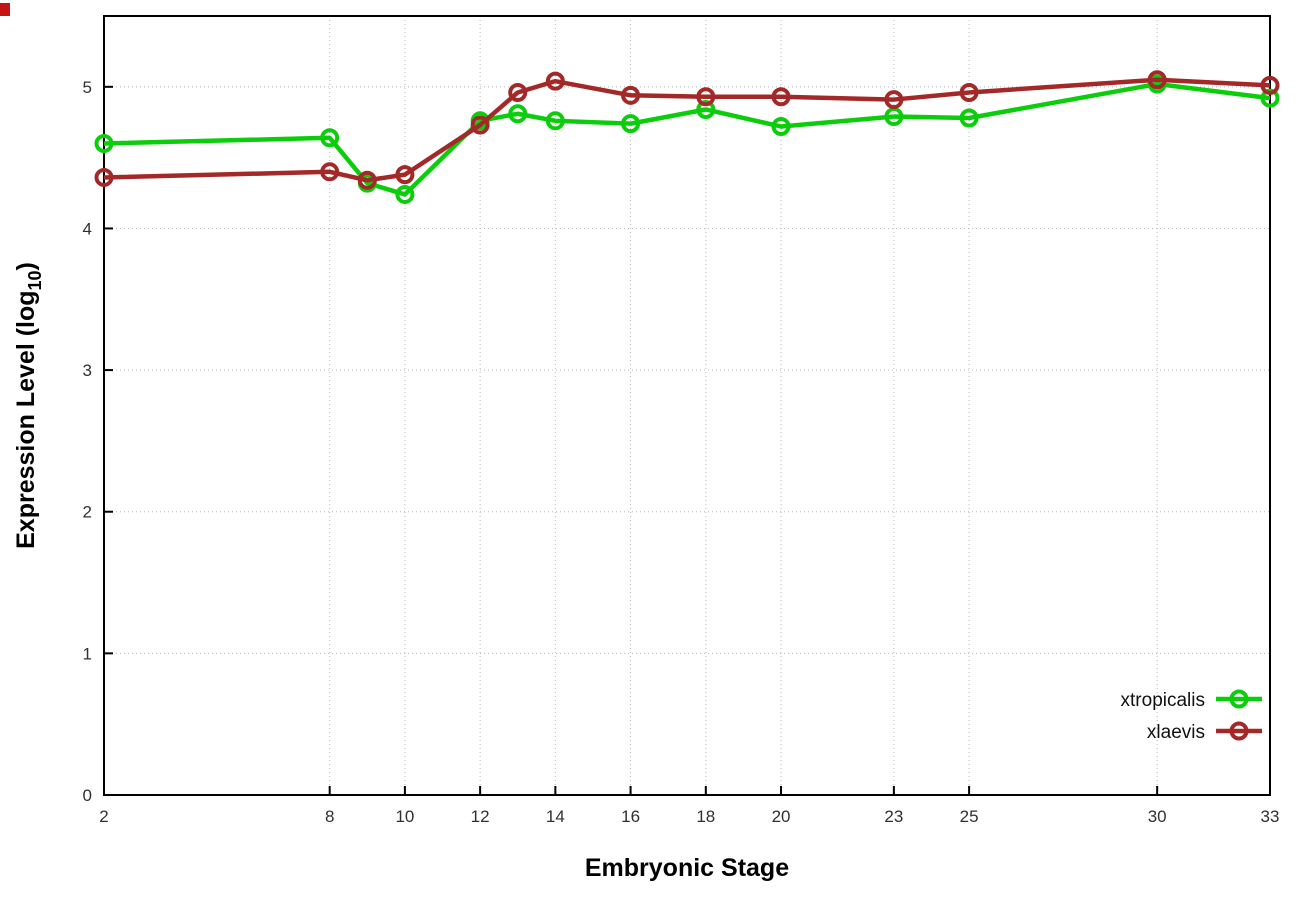  I want to click on x-tick-label: 10, so click(404, 816).